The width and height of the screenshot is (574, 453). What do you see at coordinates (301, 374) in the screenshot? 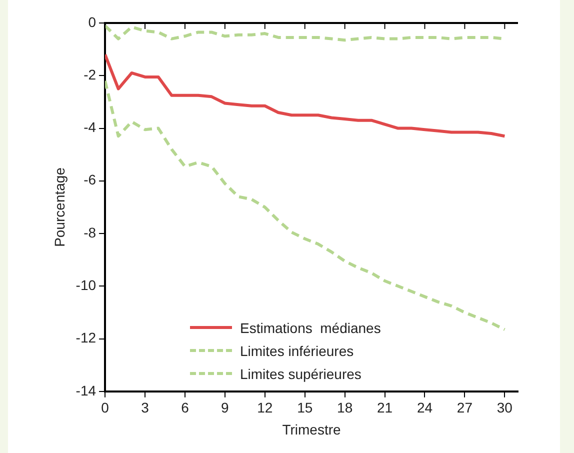
I see `legend-label: Limites supérieures` at bounding box center [301, 374].